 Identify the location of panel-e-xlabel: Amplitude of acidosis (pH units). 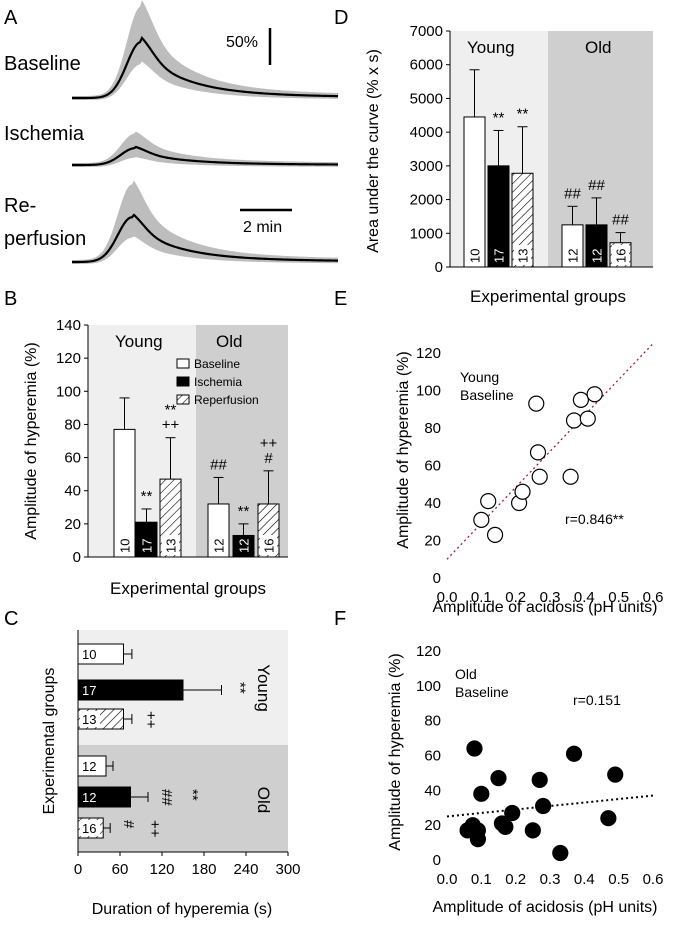
(545, 607).